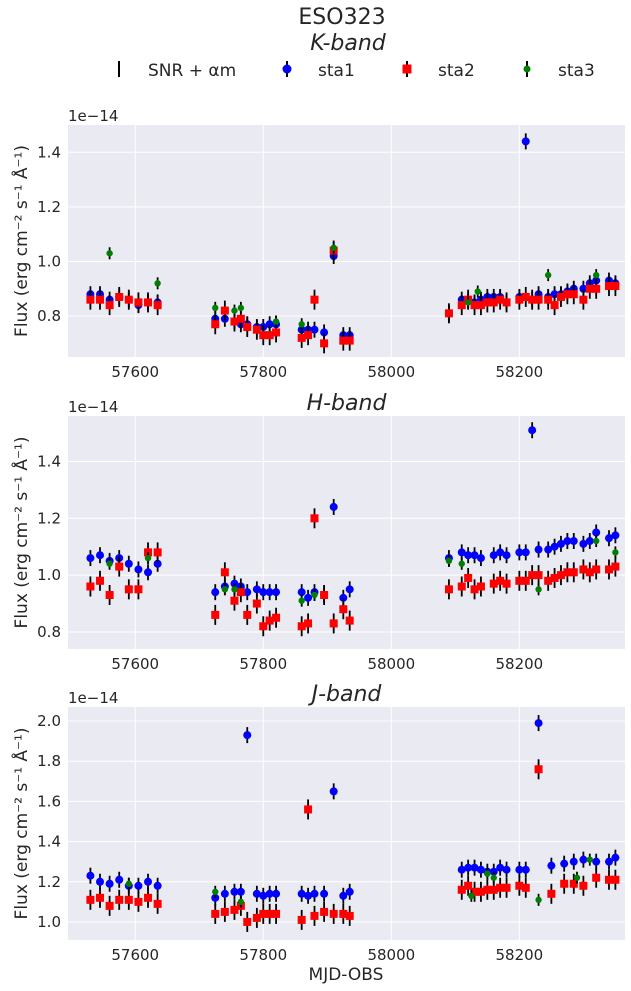  What do you see at coordinates (177, 71) in the screenshot?
I see `legend-item-snr: SNR + αm` at bounding box center [177, 71].